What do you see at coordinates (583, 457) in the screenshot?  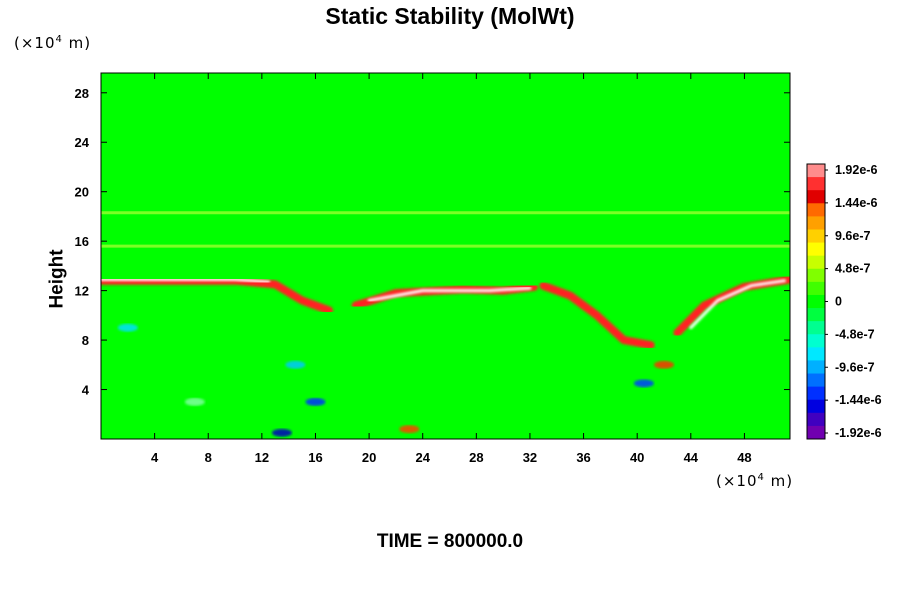 I see `x-tick-label: 36` at bounding box center [583, 457].